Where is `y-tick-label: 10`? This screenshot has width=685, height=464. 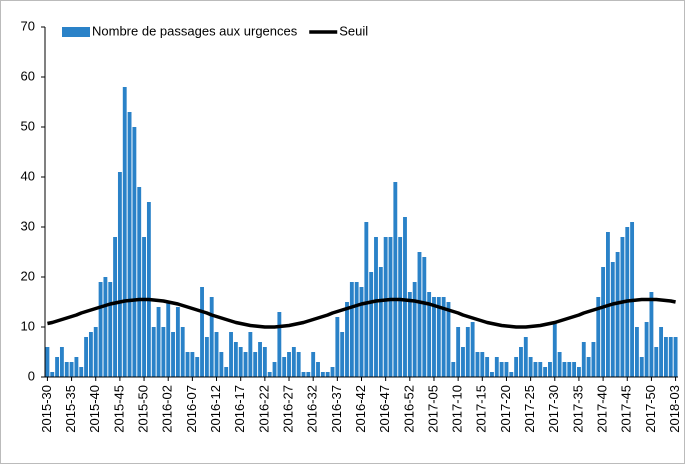 y-tick-label: 10 is located at coordinates (28, 325).